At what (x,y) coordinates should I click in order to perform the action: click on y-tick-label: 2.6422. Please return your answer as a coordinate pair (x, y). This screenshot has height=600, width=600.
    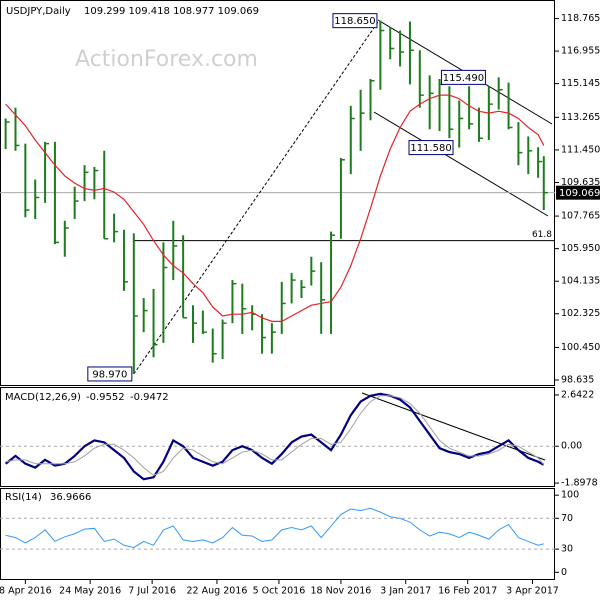
    Looking at the image, I should click on (577, 394).